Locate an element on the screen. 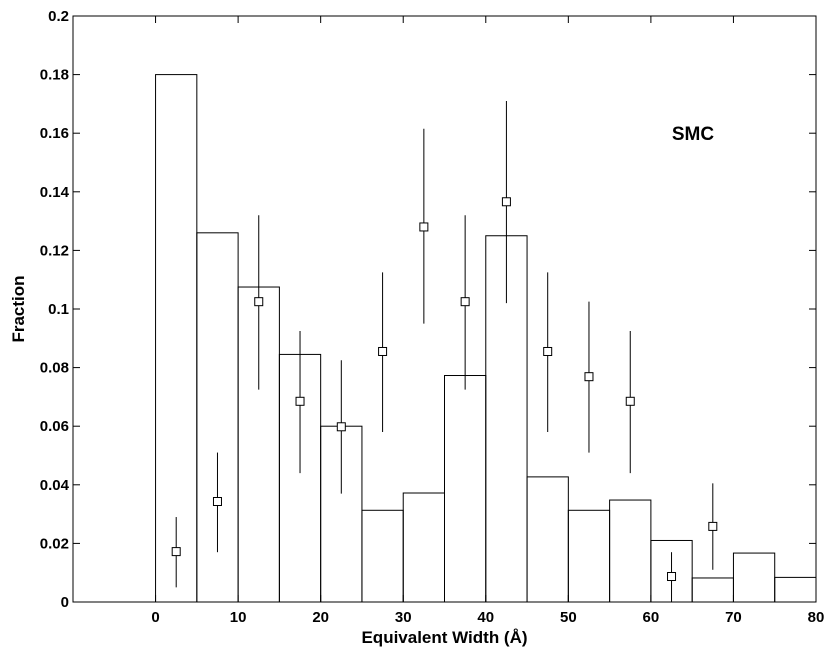  y-tick-label: 0.2 is located at coordinates (58, 16).